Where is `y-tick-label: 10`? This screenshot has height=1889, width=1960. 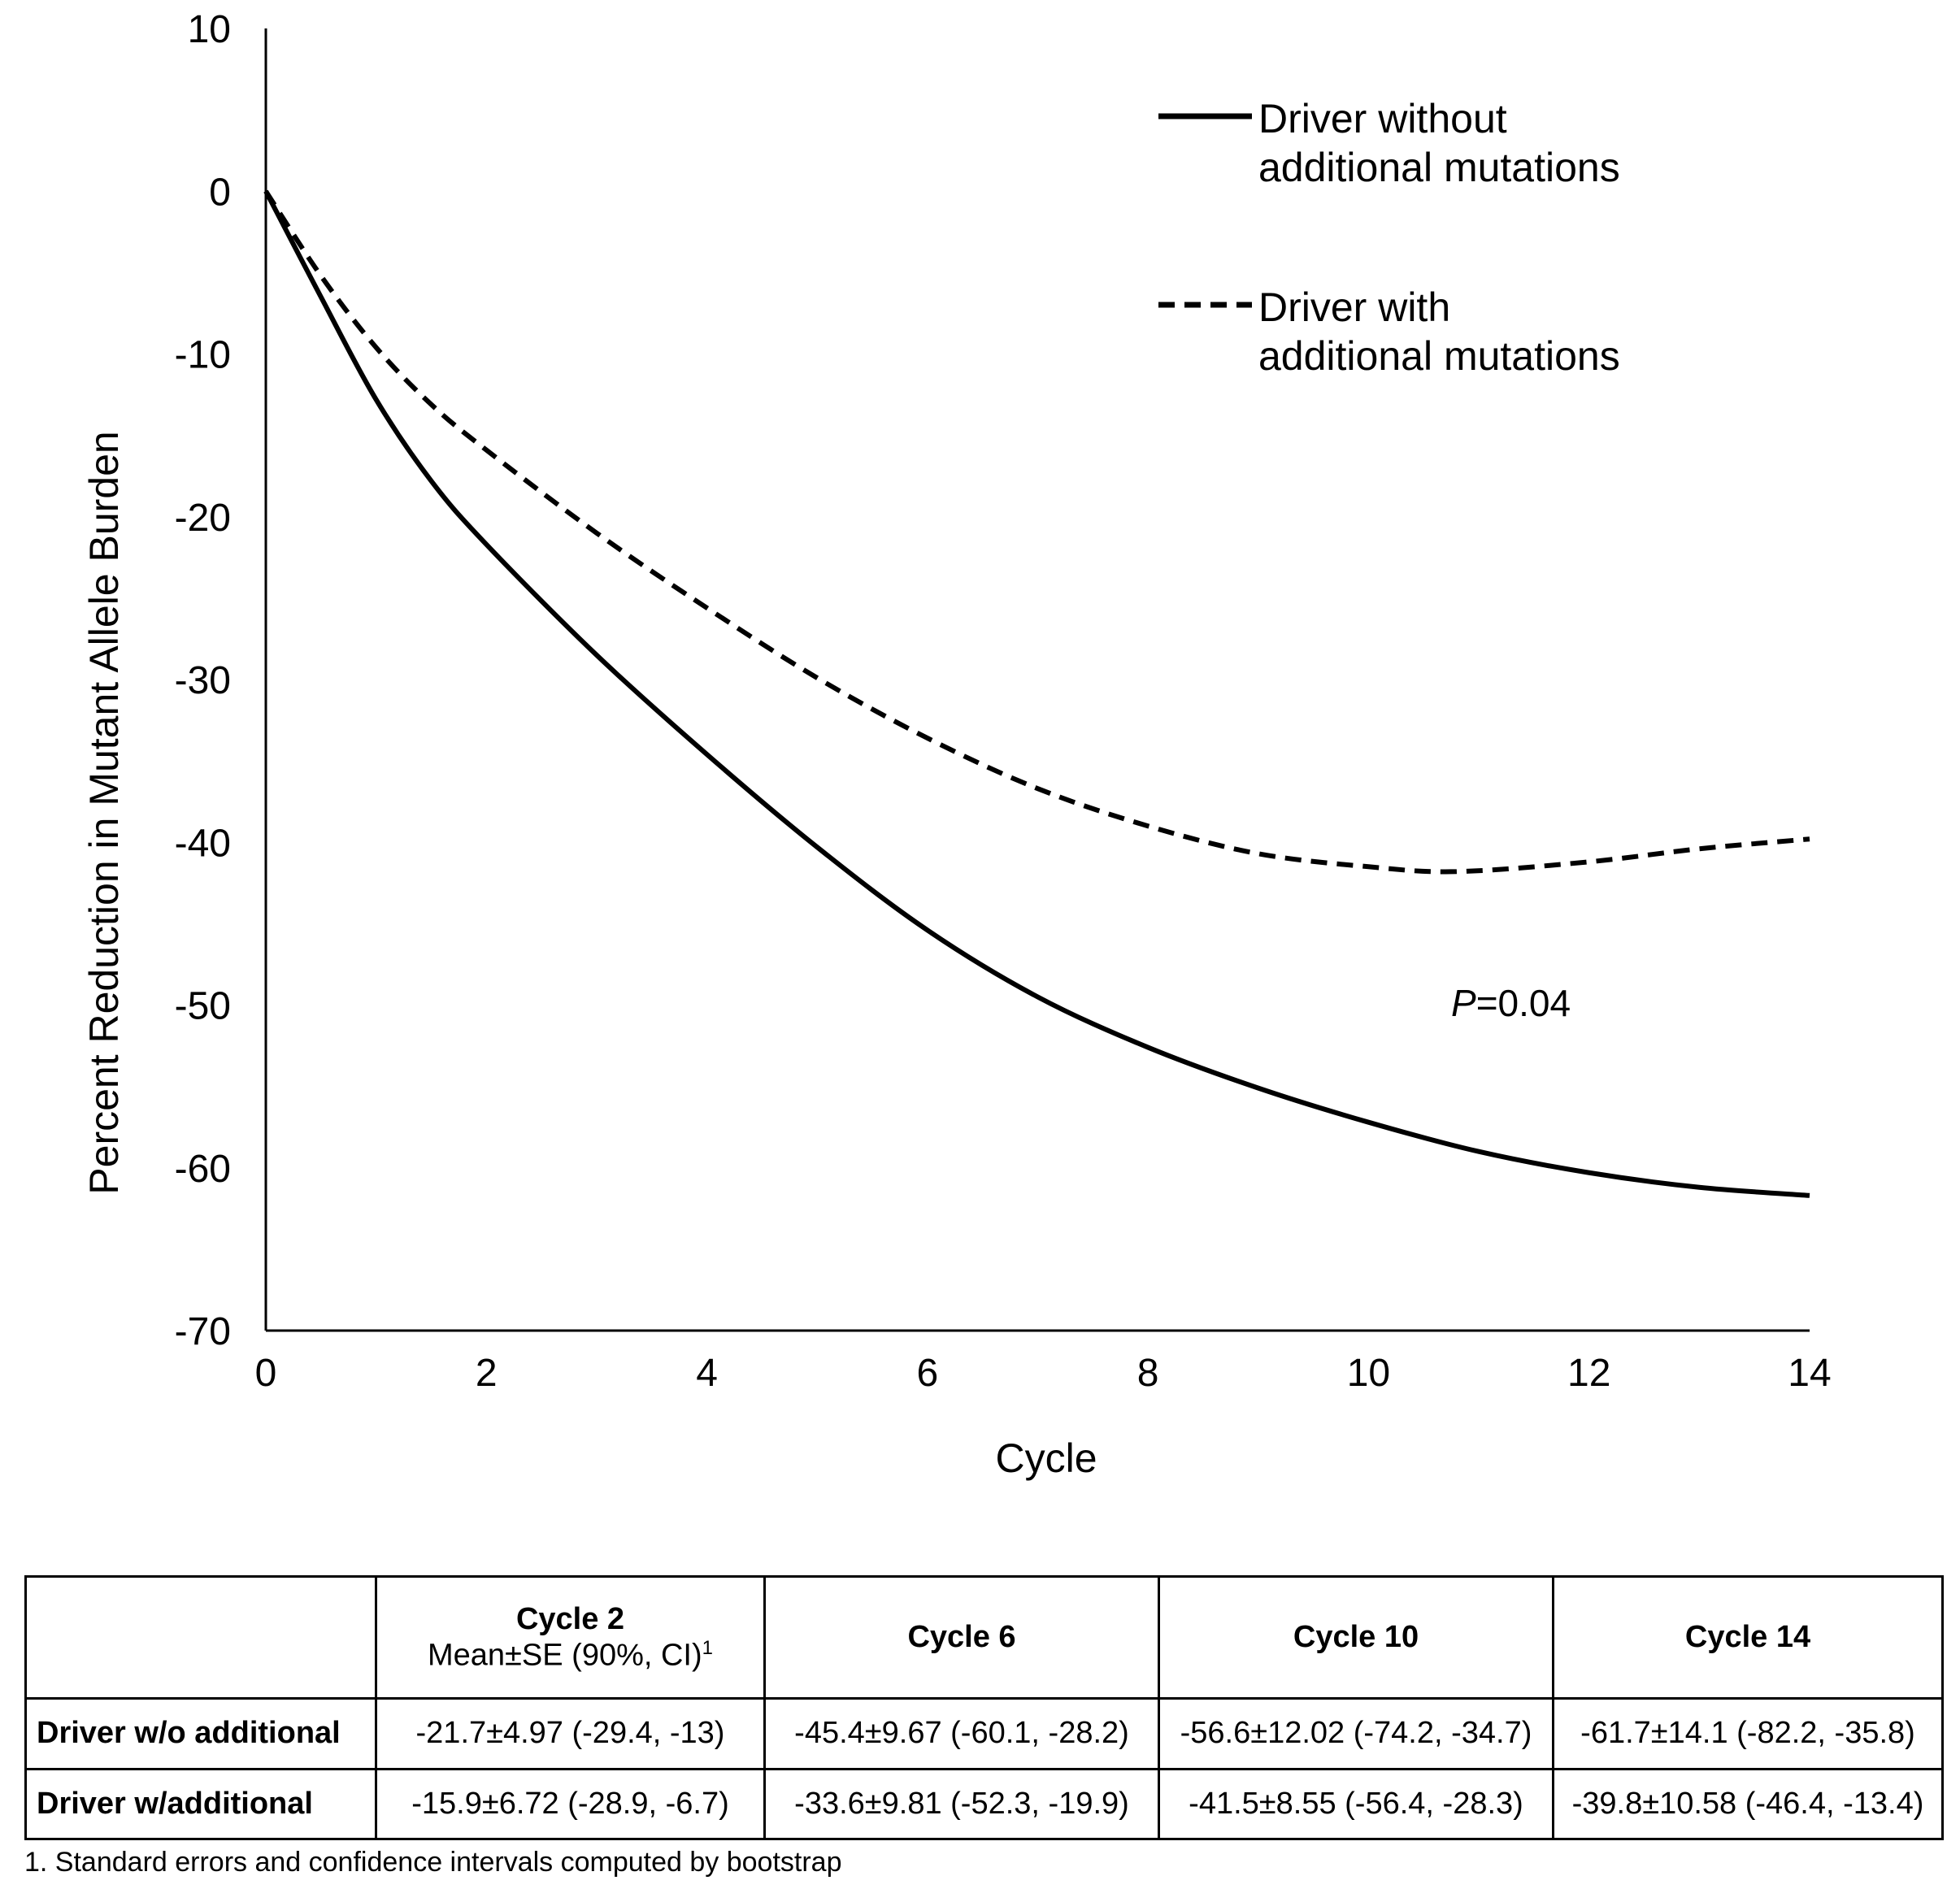 y-tick-label: 10 is located at coordinates (209, 30).